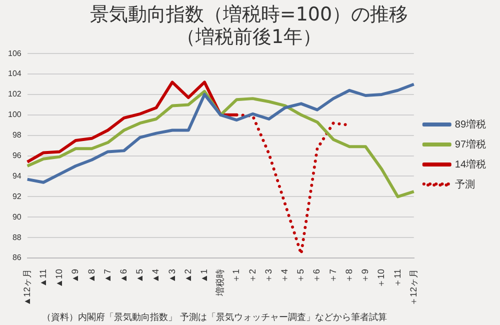 This screenshot has height=325, width=500. I want to click on x-tick-label: 増税時, so click(220, 282).